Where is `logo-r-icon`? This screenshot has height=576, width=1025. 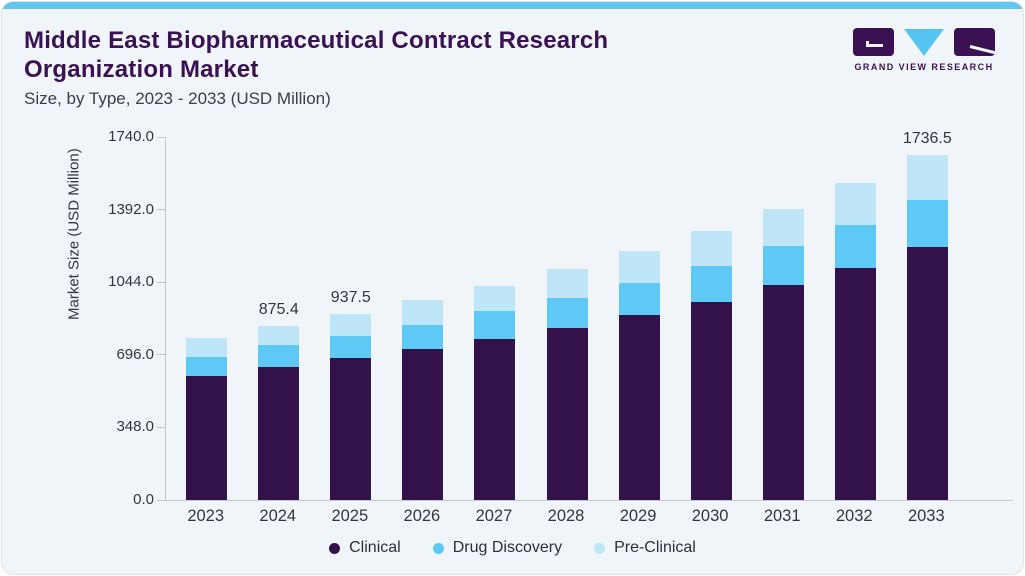
logo-r-icon is located at coordinates (974, 42).